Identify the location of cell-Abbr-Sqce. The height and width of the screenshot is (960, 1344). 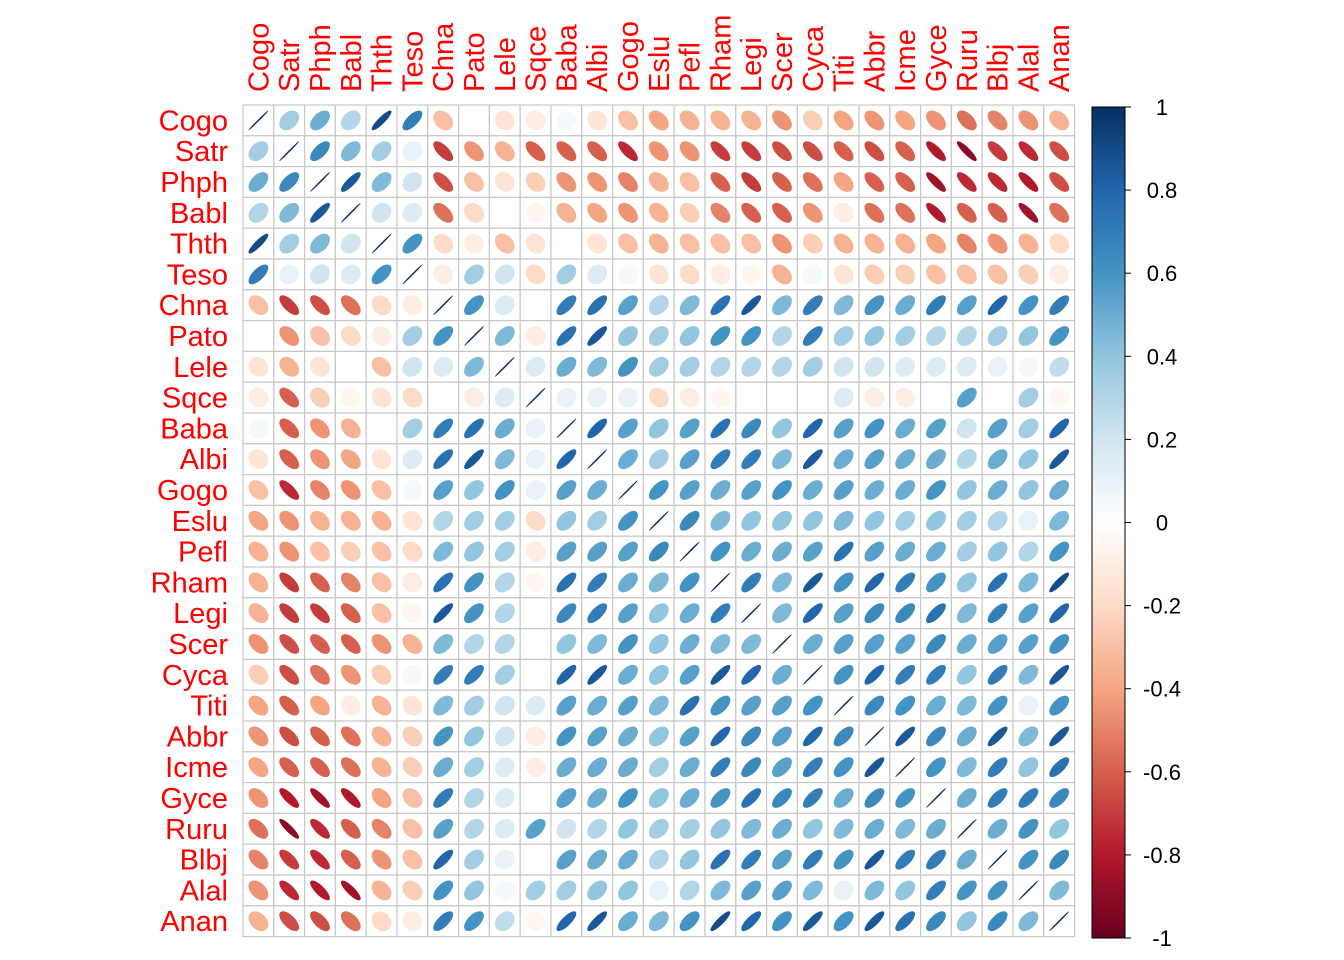
(535, 736).